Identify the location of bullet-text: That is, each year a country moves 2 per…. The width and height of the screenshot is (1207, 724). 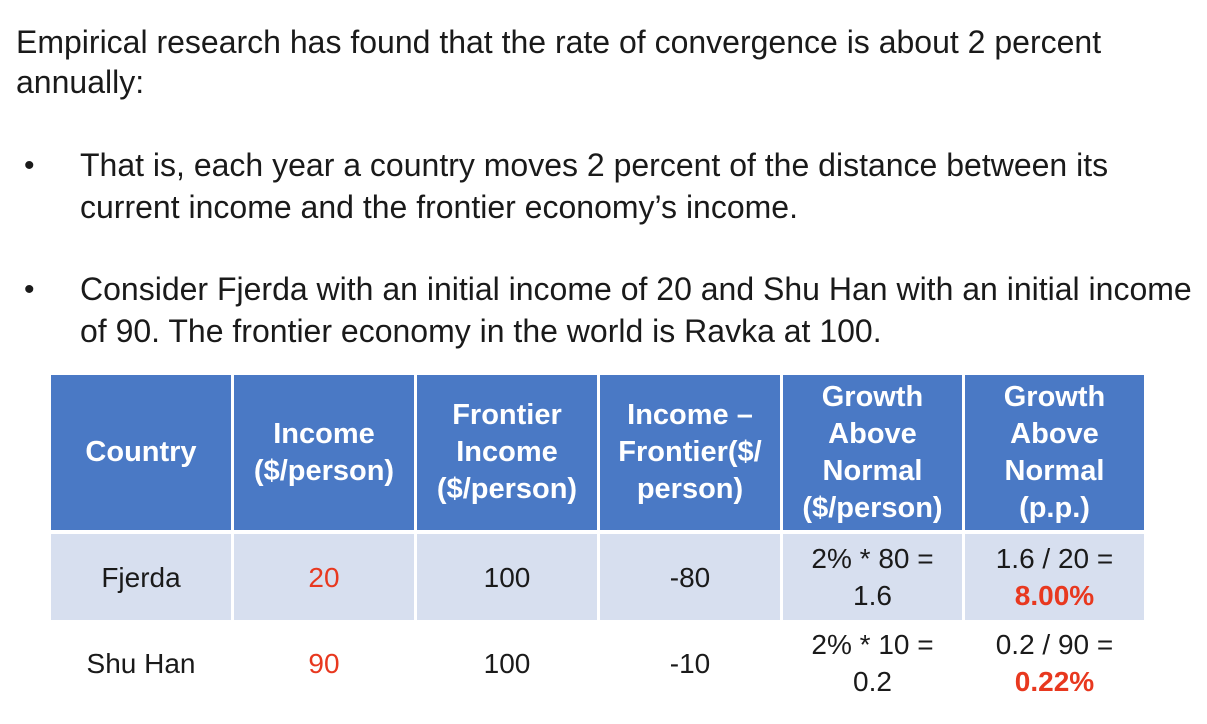
(594, 186).